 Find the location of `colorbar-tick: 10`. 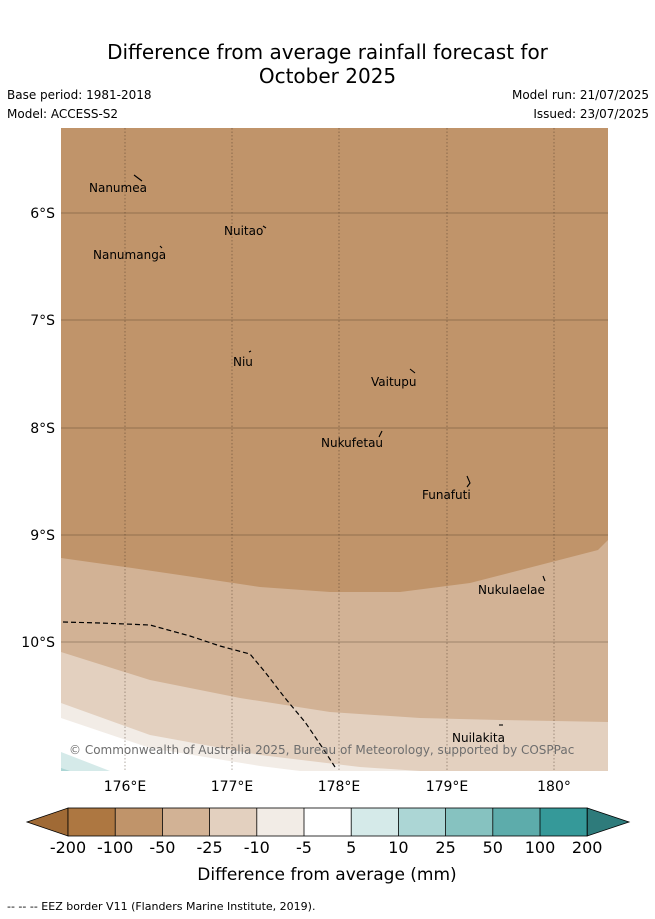

colorbar-tick: 10 is located at coordinates (398, 847).